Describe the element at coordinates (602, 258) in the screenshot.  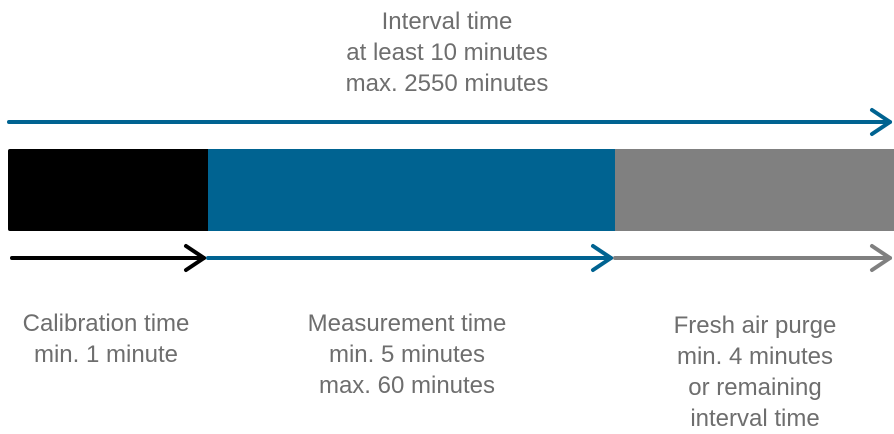
I see `measurement-arrow-head` at that location.